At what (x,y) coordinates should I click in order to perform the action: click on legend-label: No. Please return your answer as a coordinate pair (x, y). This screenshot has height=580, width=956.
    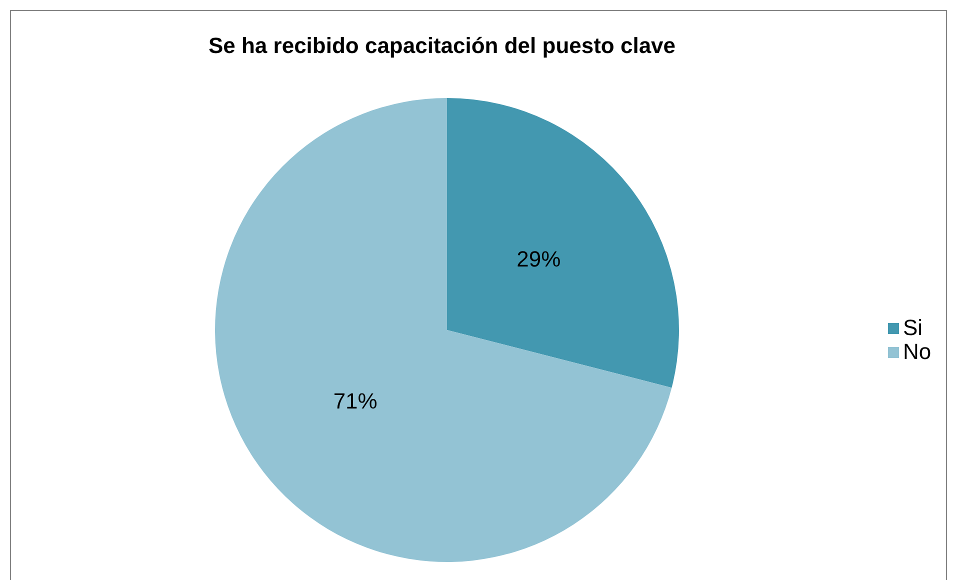
    Looking at the image, I should click on (917, 352).